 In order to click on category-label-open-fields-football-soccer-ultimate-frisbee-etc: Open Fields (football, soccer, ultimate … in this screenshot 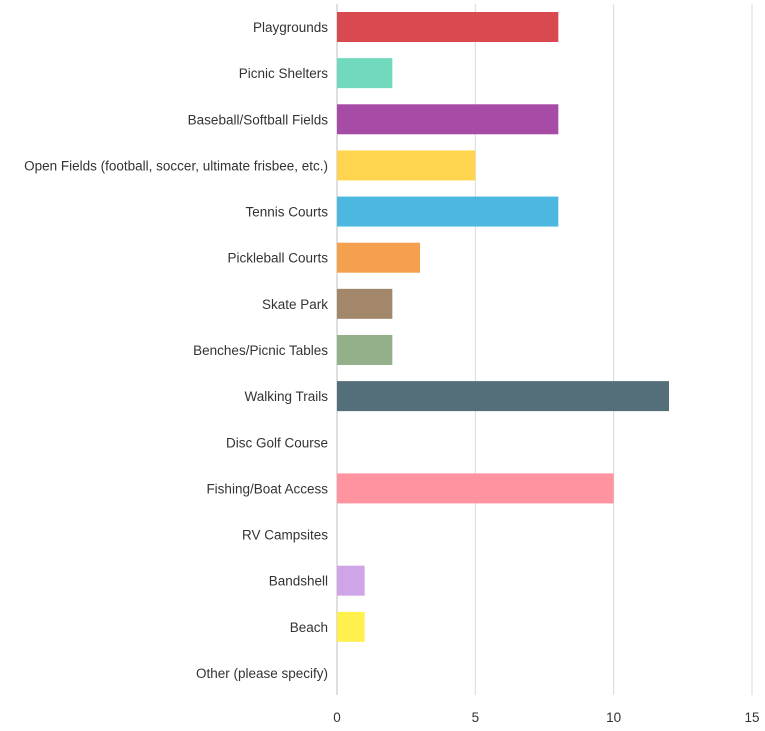, I will do `click(176, 165)`.